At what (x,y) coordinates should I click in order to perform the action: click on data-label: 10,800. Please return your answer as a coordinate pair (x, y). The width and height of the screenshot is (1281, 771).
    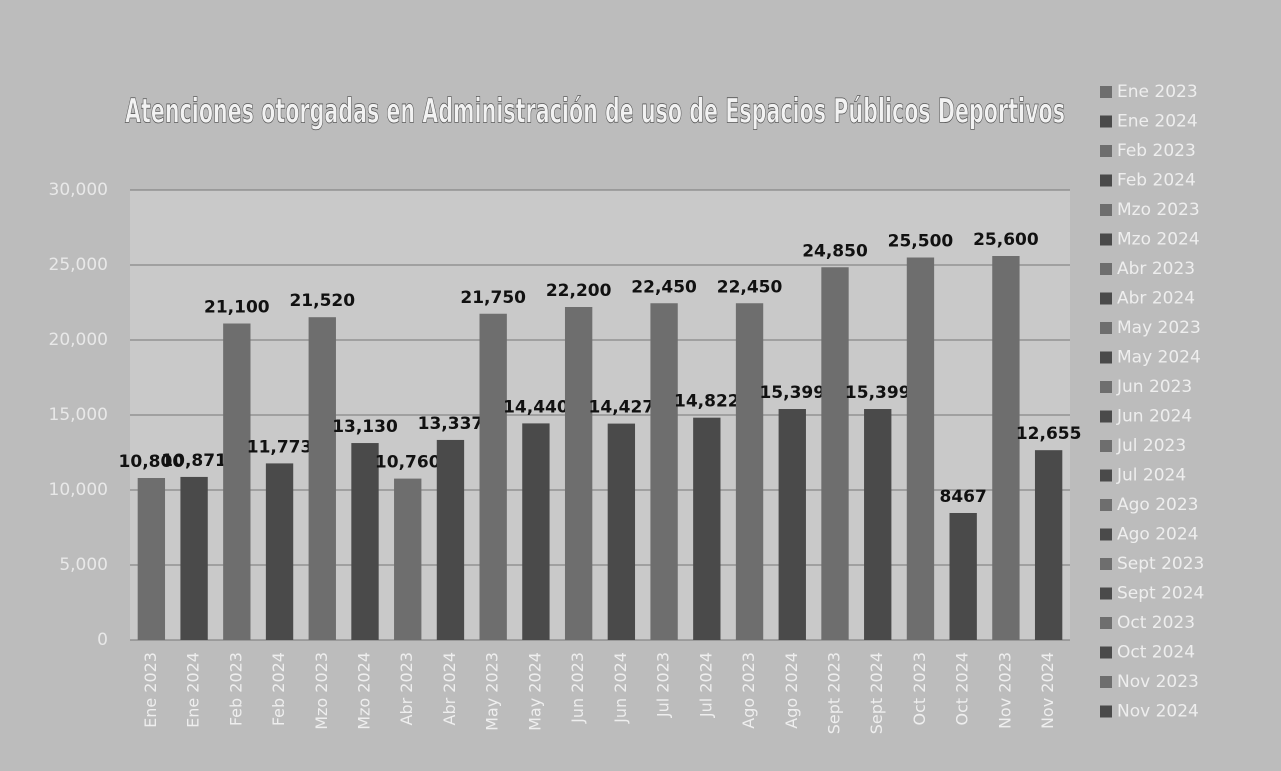
    Looking at the image, I should click on (152, 462).